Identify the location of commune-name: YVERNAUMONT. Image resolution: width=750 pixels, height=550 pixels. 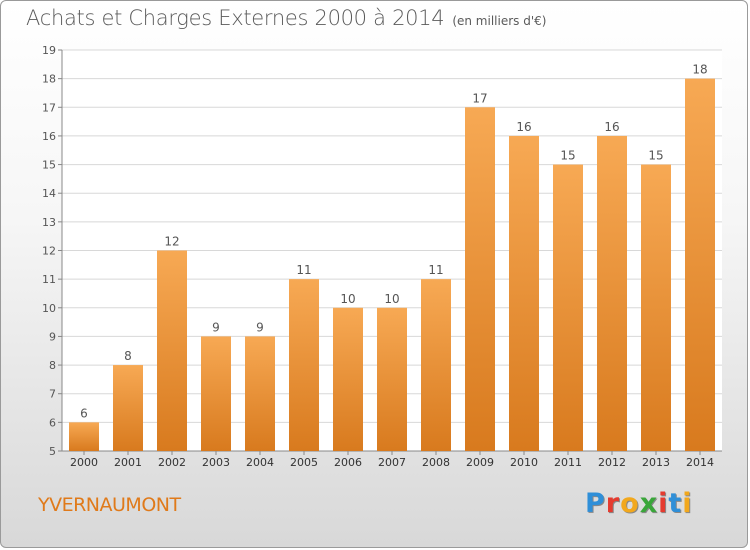
(109, 505).